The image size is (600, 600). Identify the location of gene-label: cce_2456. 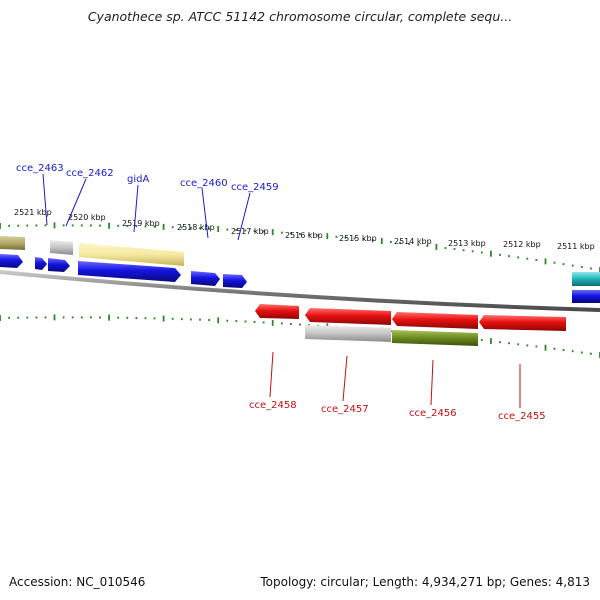
(433, 413).